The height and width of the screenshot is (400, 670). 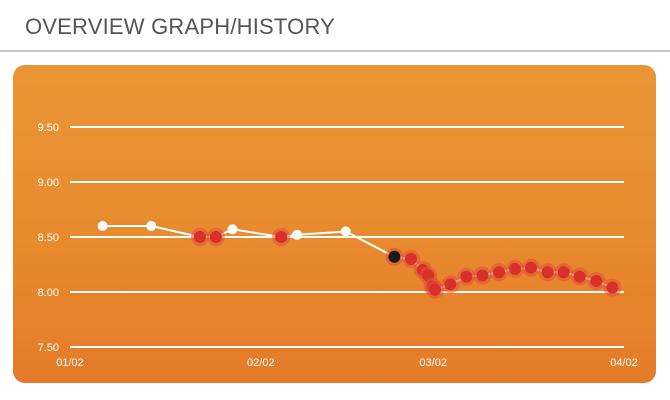 What do you see at coordinates (48, 128) in the screenshot?
I see `y-tick-label: 9.50` at bounding box center [48, 128].